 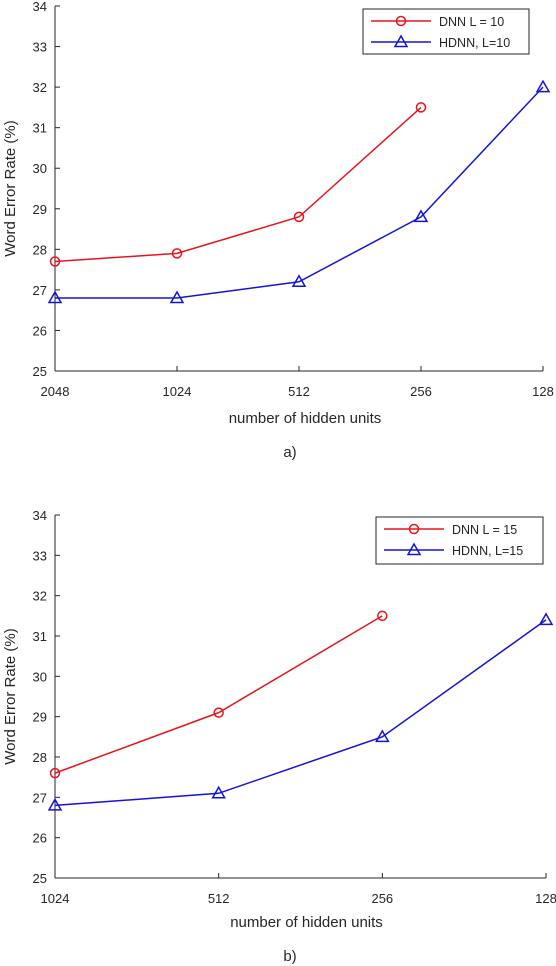 What do you see at coordinates (289, 956) in the screenshot?
I see `figure-caption: b)` at bounding box center [289, 956].